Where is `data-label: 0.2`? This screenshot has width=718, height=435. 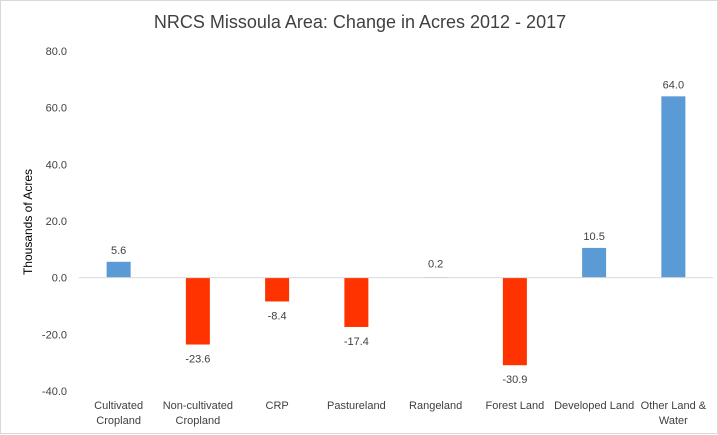
data-label: 0.2 is located at coordinates (435, 265).